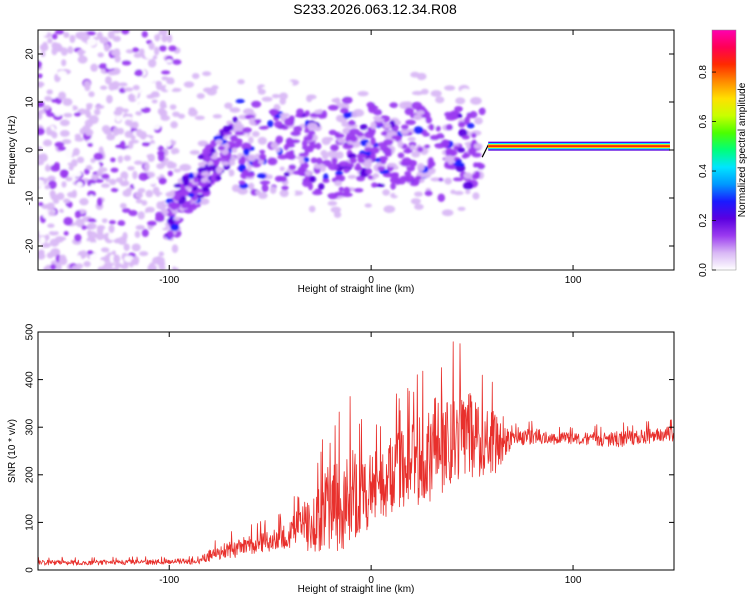  I want to click on spectrogram-y-label: Frequency (Hz), so click(12, 150).